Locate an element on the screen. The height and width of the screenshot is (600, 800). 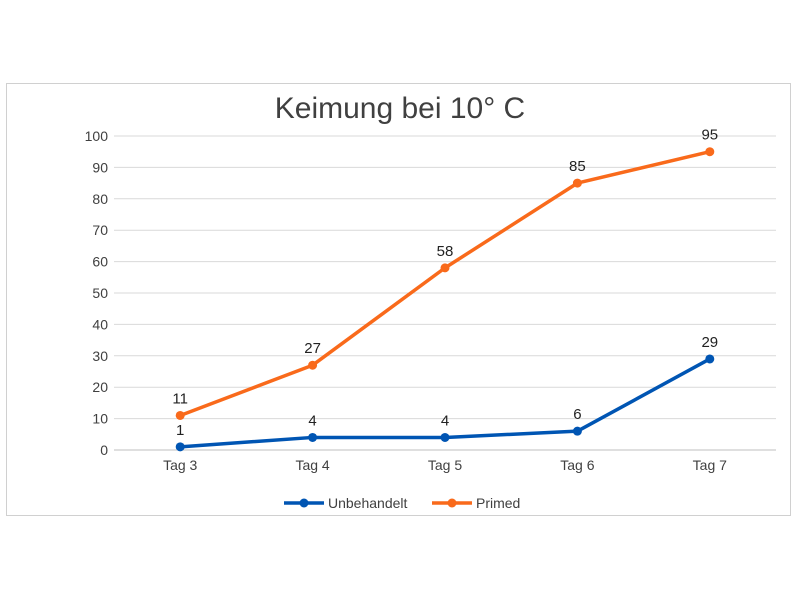
y-tick-label: 40 is located at coordinates (100, 324).